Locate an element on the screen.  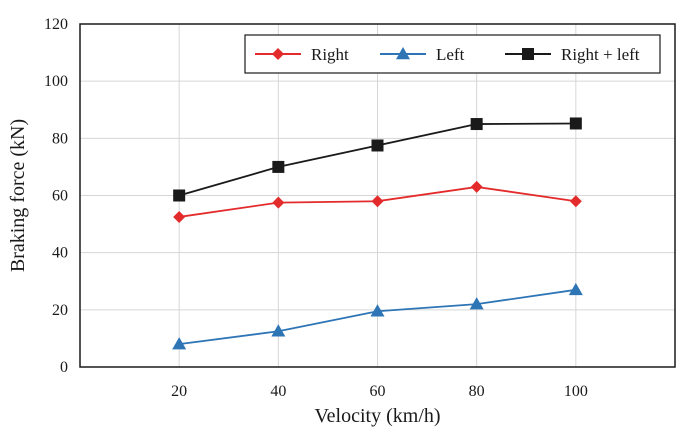
legend-item: Right + left is located at coordinates (572, 54).